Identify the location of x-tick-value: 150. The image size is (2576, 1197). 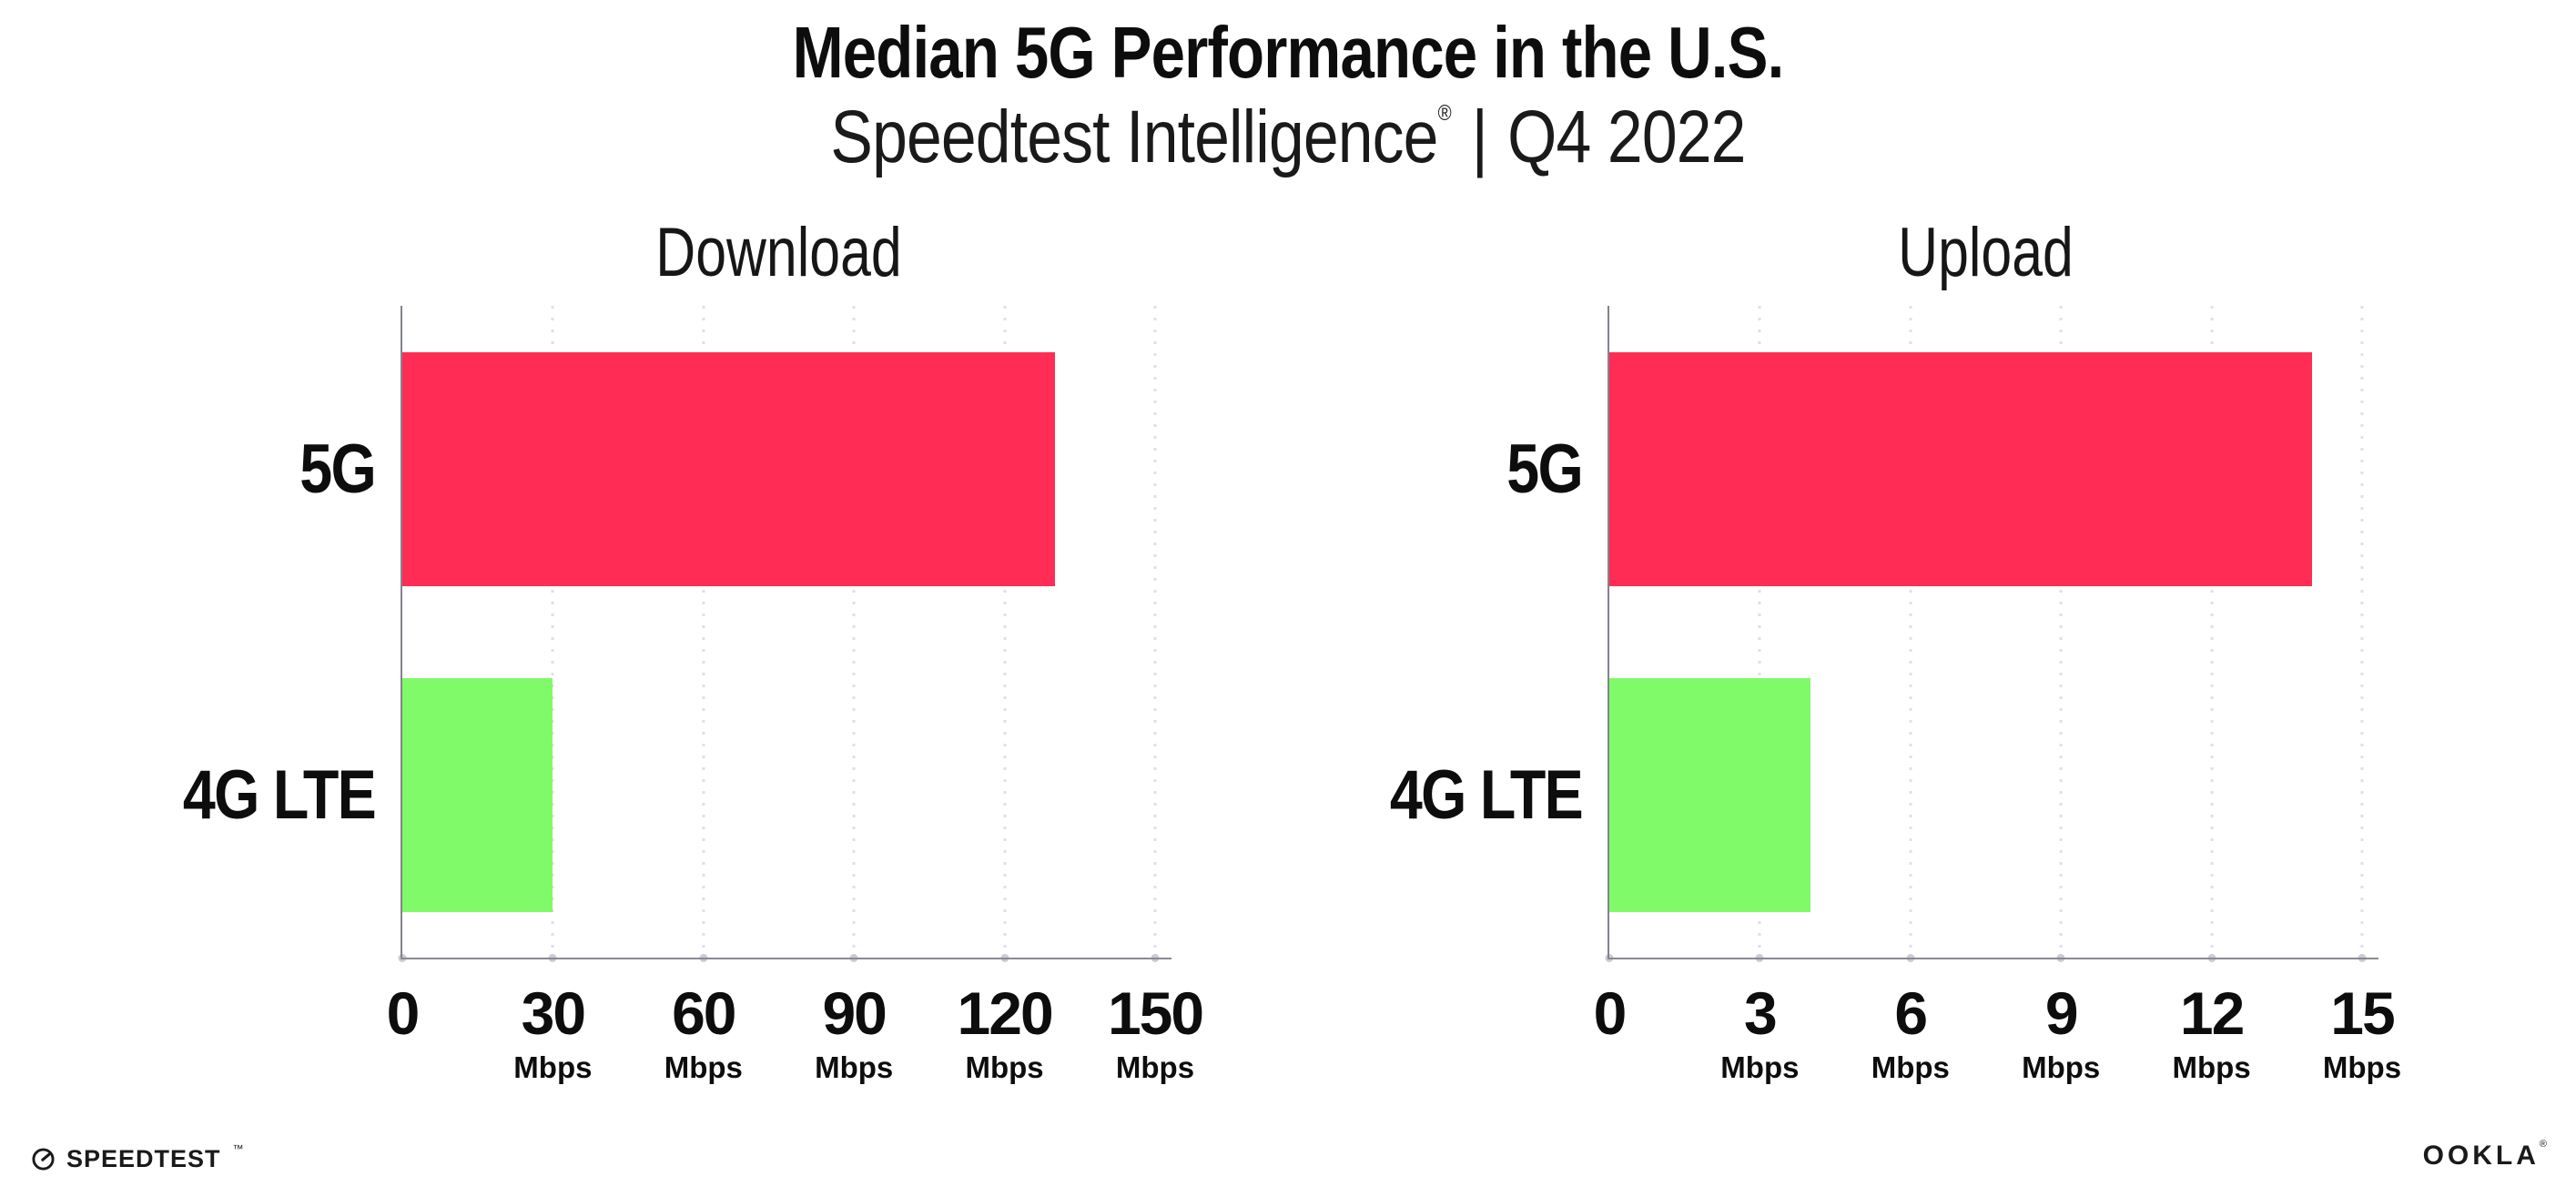
(1155, 1013).